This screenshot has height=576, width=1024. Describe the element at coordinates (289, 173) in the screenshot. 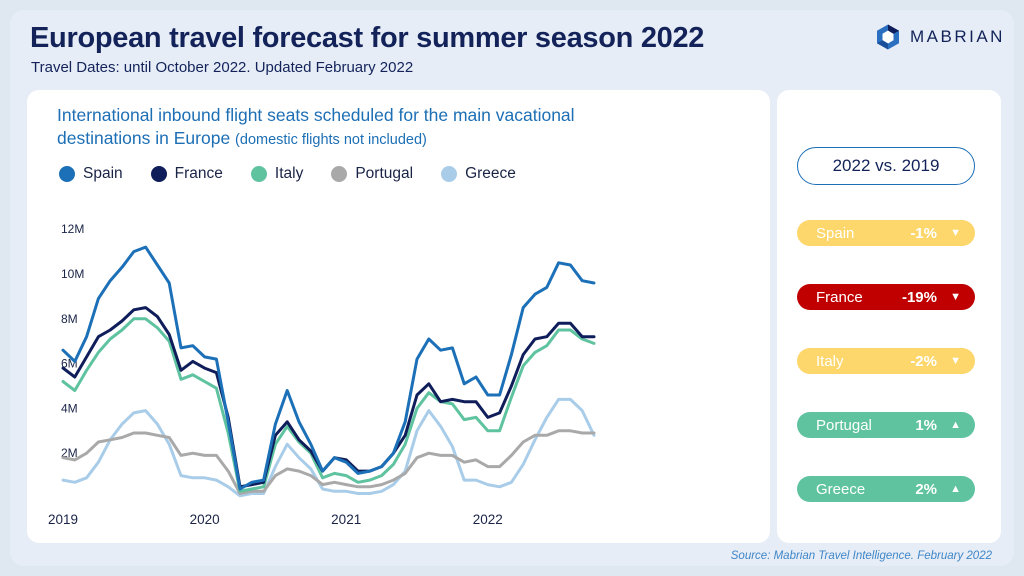

I see `legend-label: Italy` at that location.